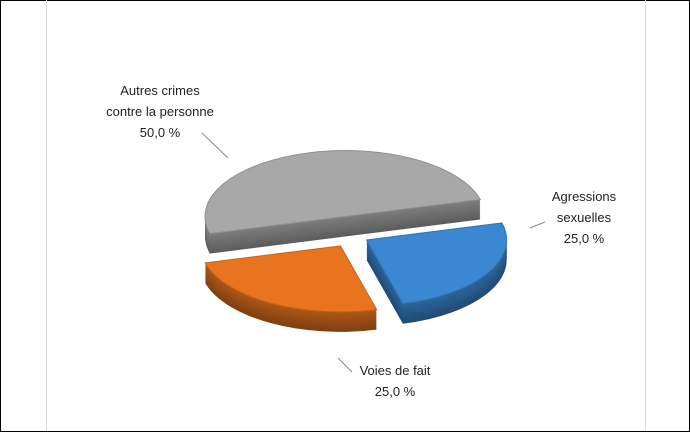 This screenshot has width=690, height=432. I want to click on label: Agressions sexuelles 25,0 %, so click(584, 217).